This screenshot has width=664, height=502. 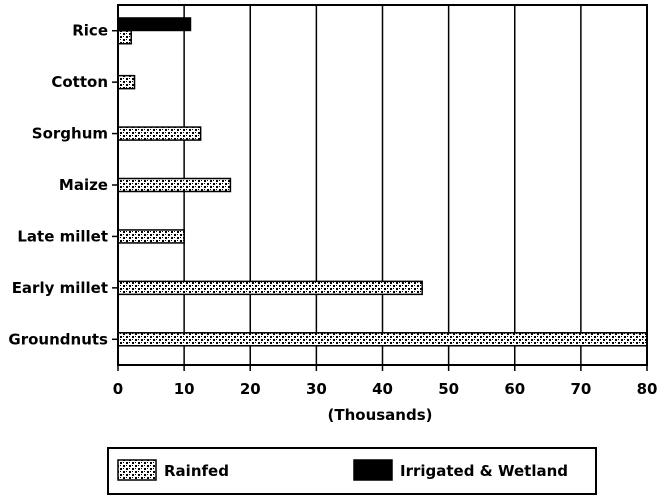 I want to click on x-tick-label: 30, so click(x=316, y=389).